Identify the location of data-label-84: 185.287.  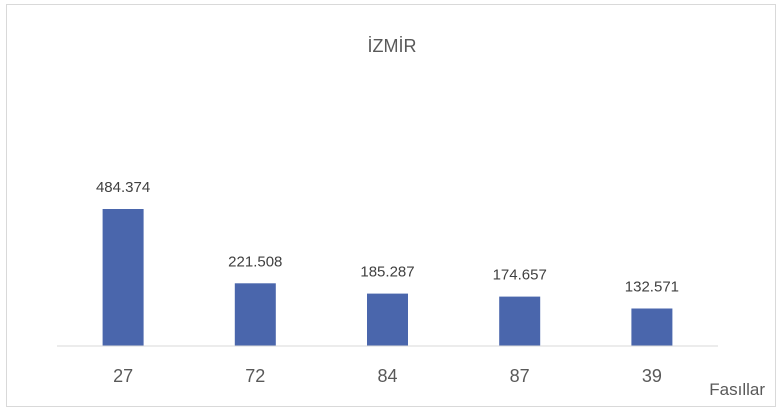
(387, 272).